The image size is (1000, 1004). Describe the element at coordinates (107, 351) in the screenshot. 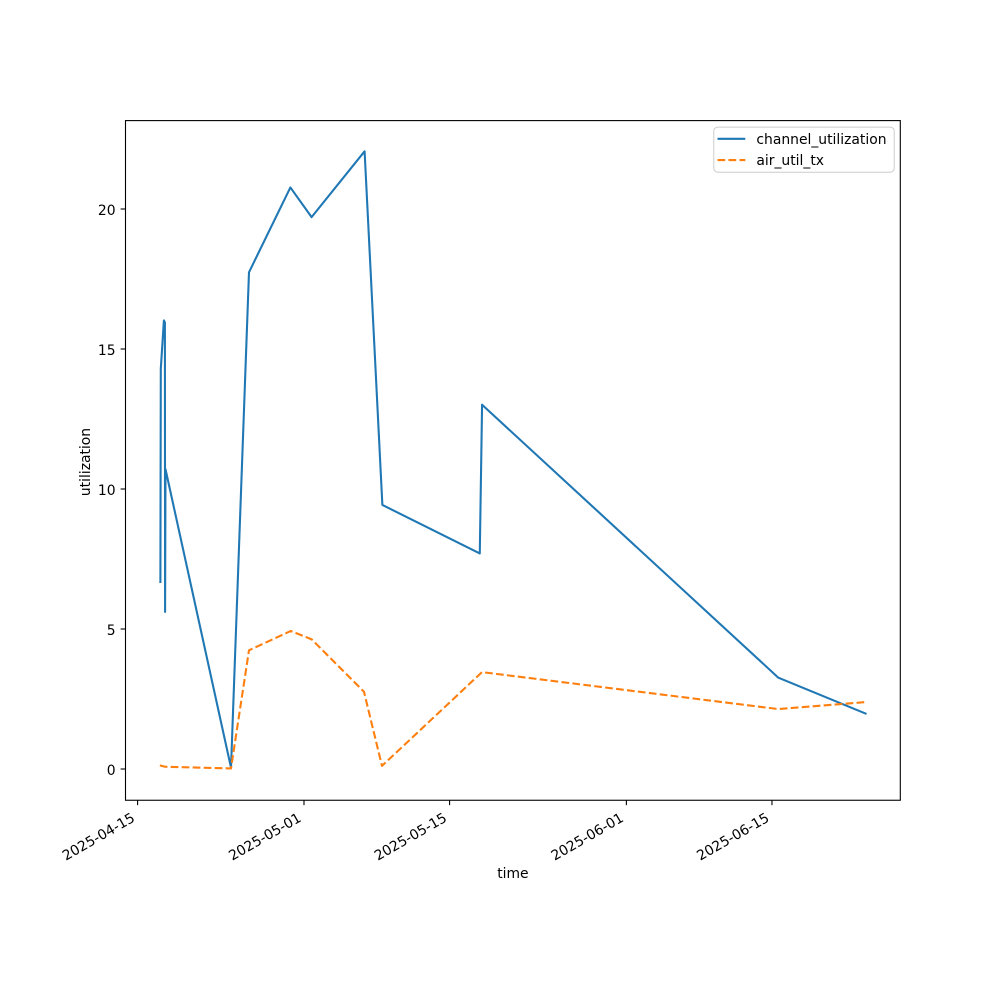

I see `y-tick-label: 15` at that location.